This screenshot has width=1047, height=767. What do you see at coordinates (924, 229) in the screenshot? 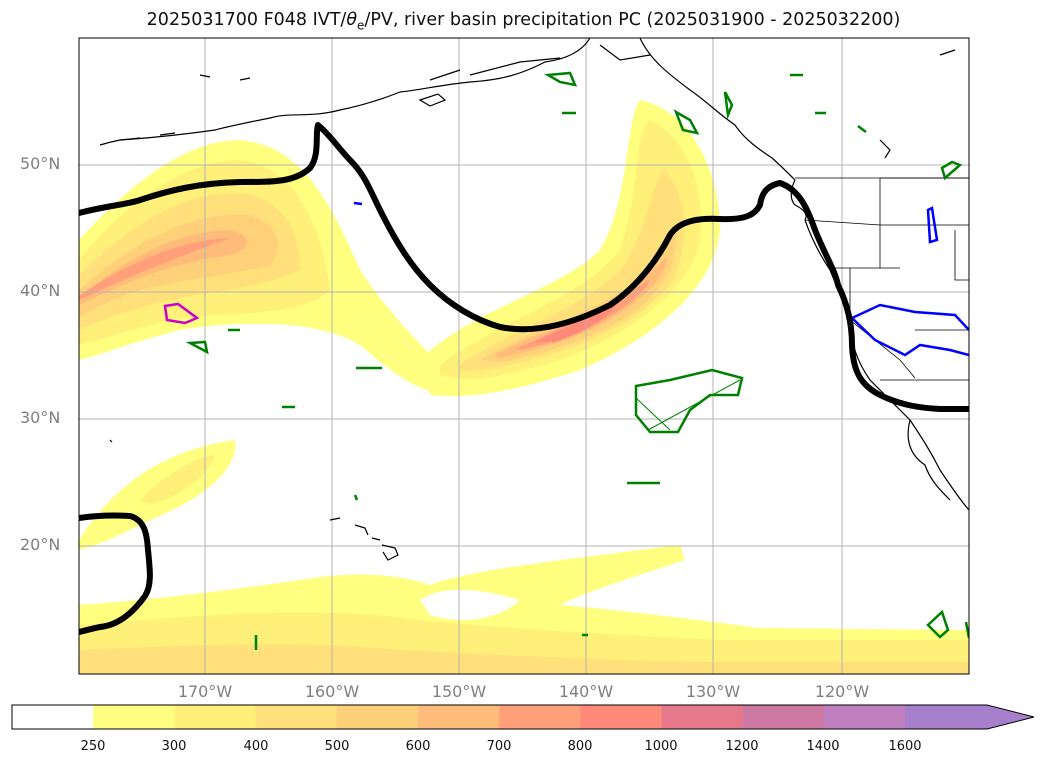
I see `montana-border` at bounding box center [924, 229].